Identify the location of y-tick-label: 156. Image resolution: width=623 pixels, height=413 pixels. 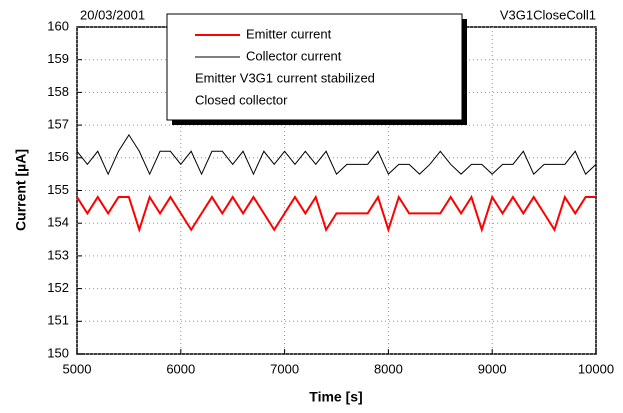
(58, 156).